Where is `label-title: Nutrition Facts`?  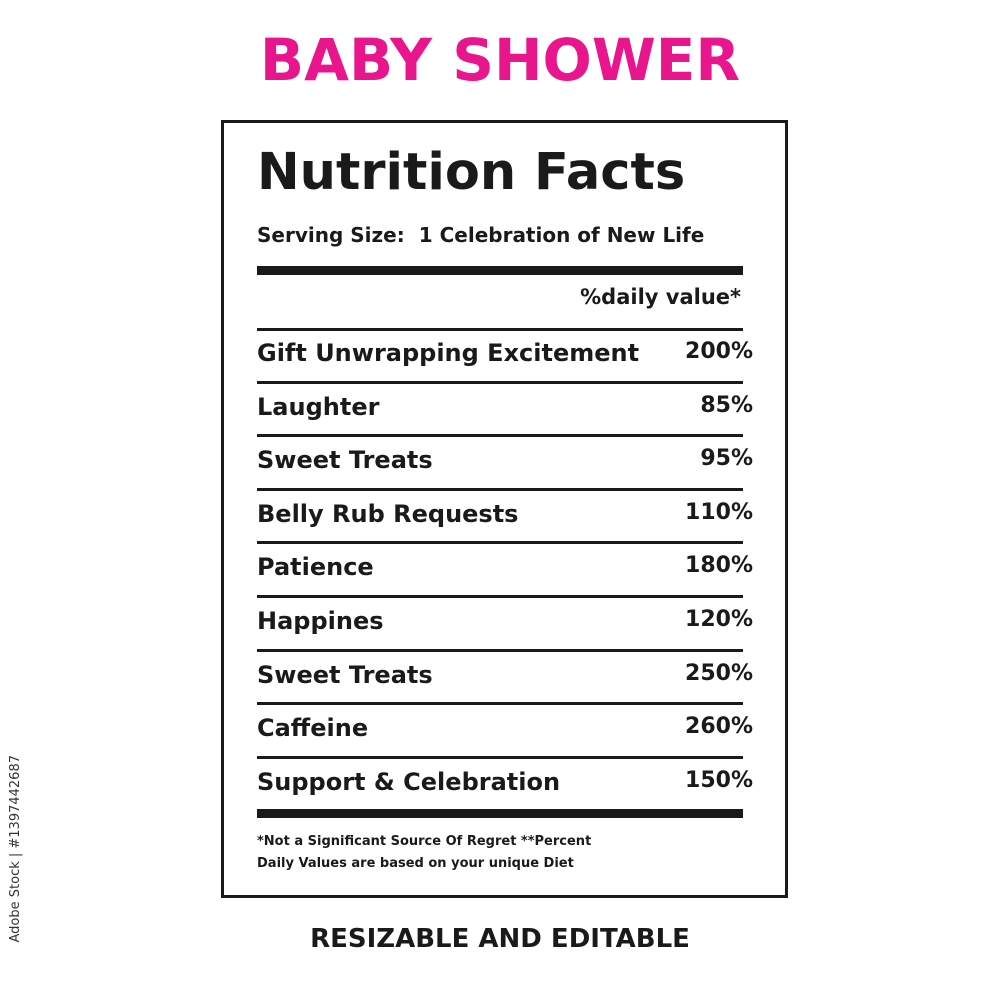 label-title: Nutrition Facts is located at coordinates (471, 172).